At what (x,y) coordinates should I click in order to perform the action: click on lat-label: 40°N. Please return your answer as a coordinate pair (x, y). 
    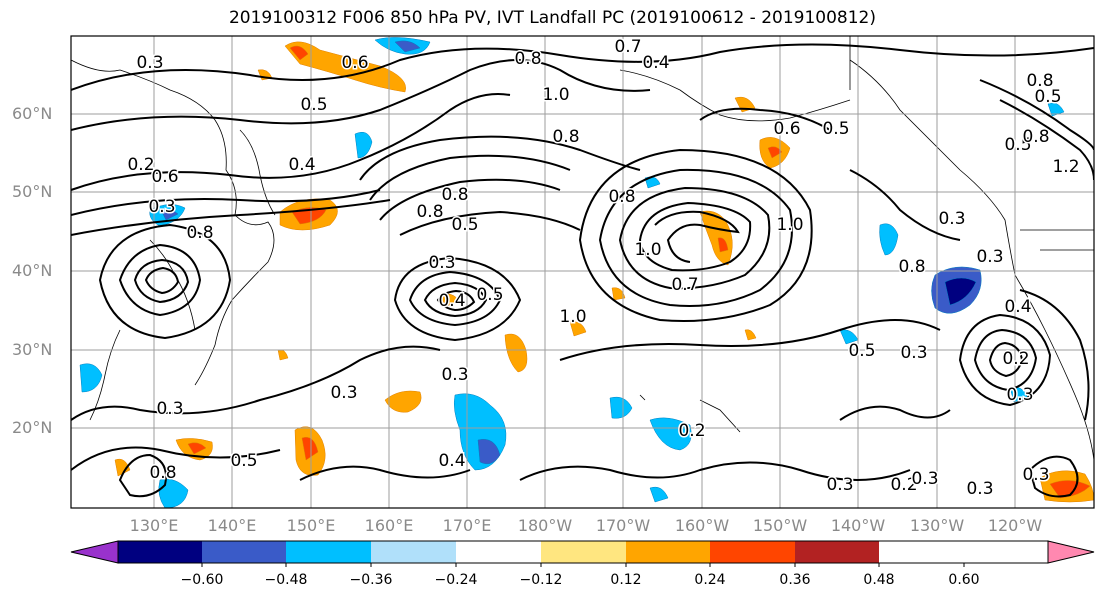
    Looking at the image, I should click on (32, 270).